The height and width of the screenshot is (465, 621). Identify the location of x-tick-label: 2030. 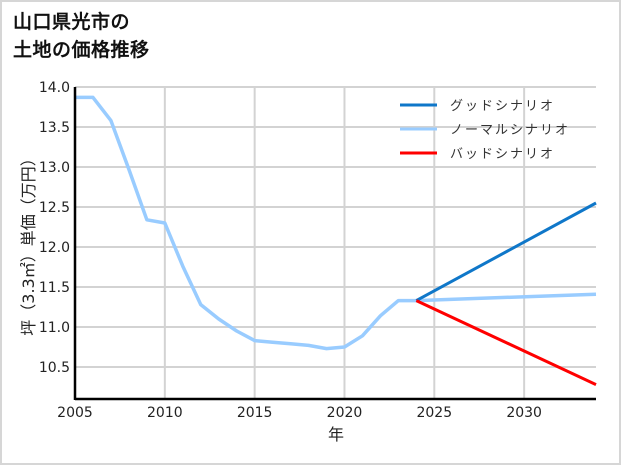
(524, 413).